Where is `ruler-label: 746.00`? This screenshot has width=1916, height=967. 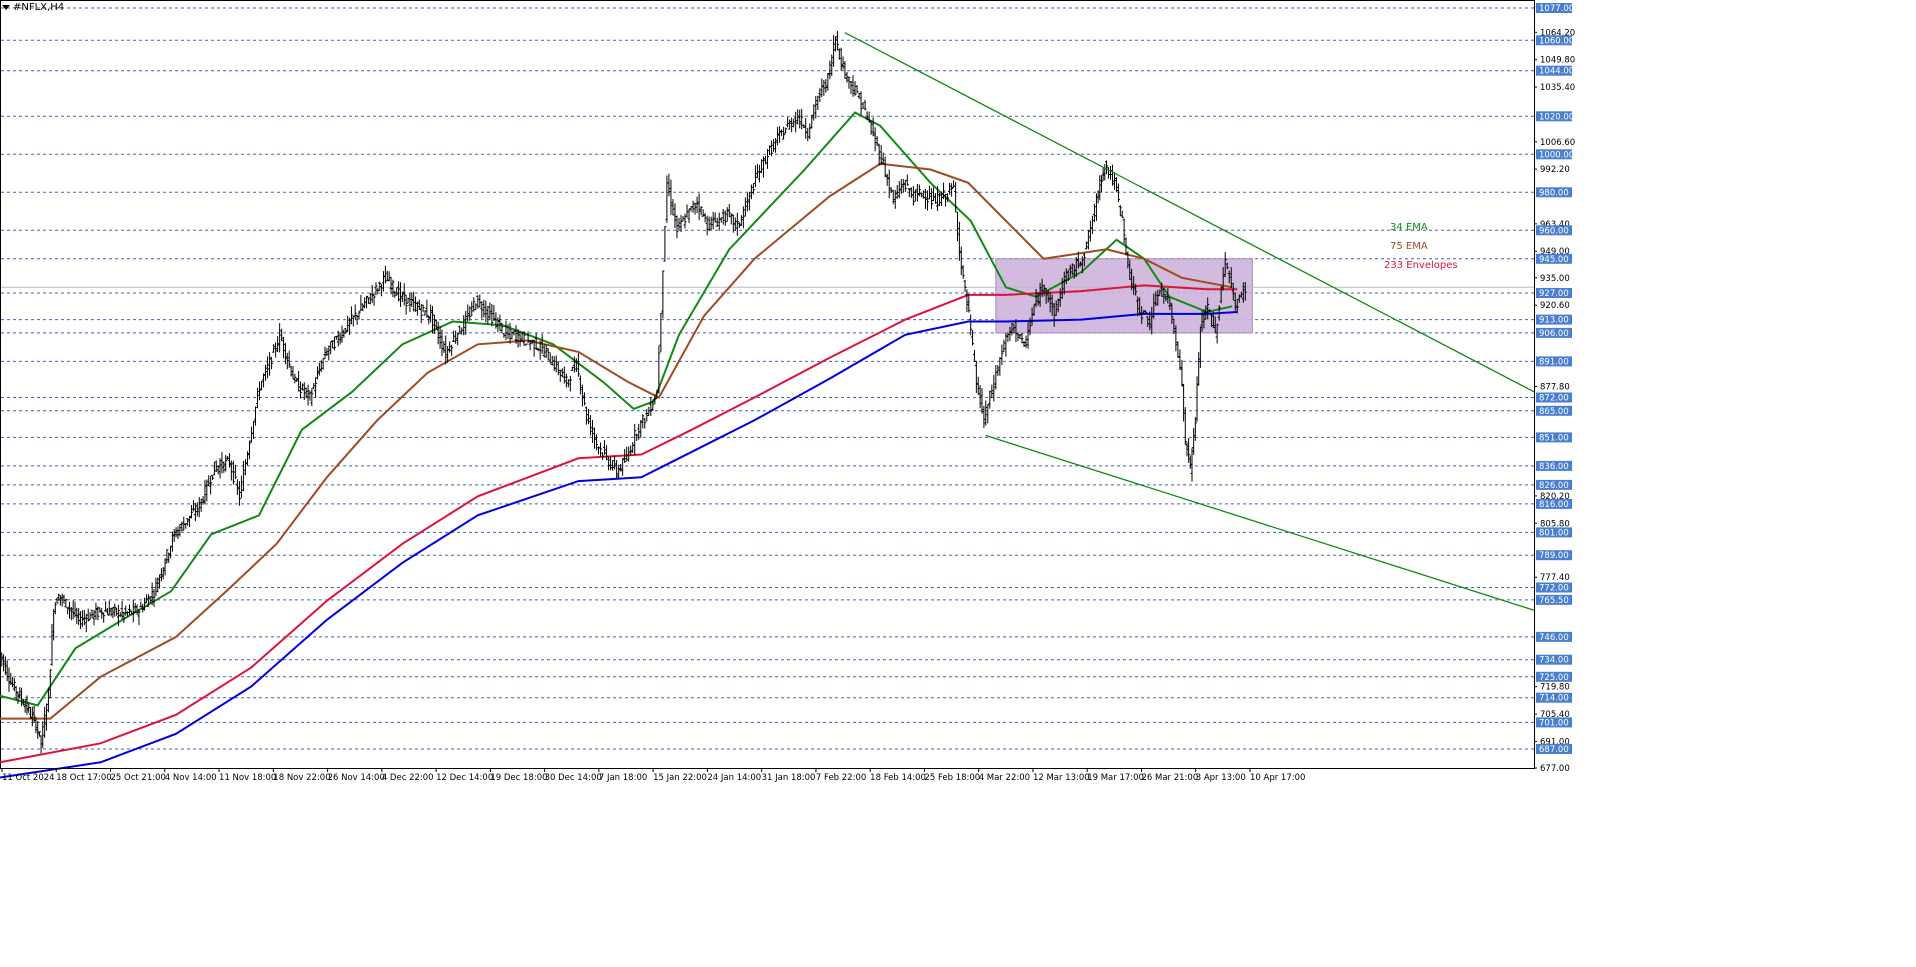 ruler-label: 746.00 is located at coordinates (1554, 638).